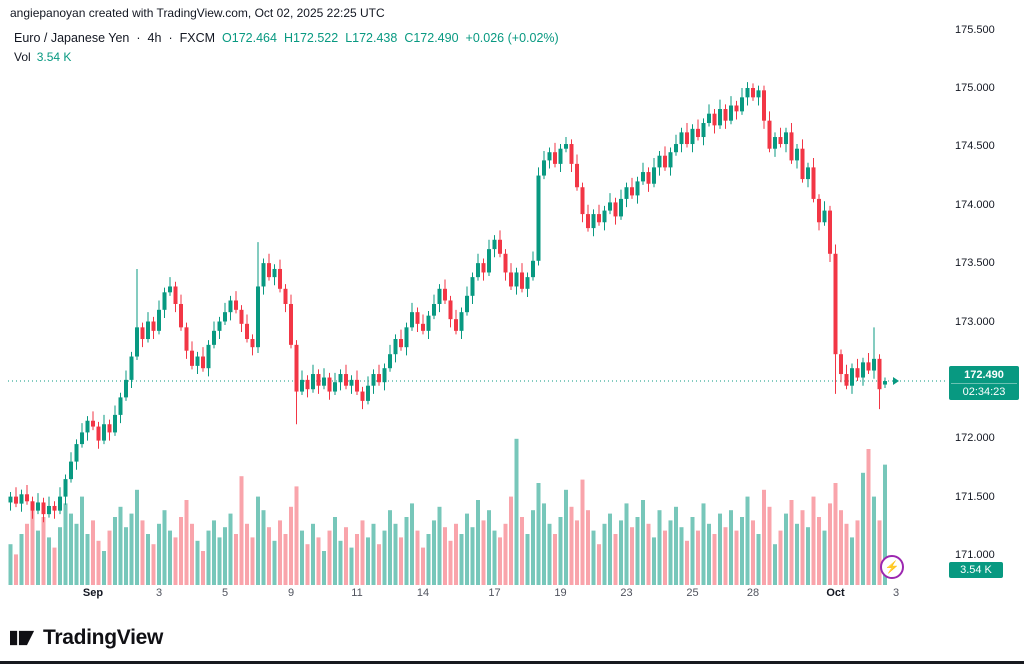  I want to click on volume-axis-badge: 3.54 K, so click(976, 570).